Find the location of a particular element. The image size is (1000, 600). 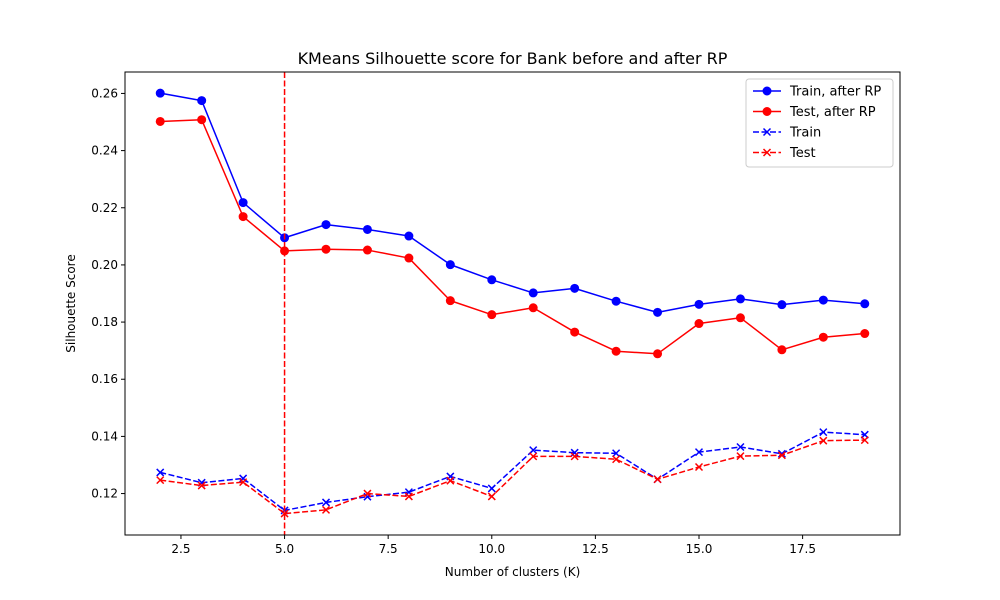

legend-label: Train, after RP is located at coordinates (835, 92).